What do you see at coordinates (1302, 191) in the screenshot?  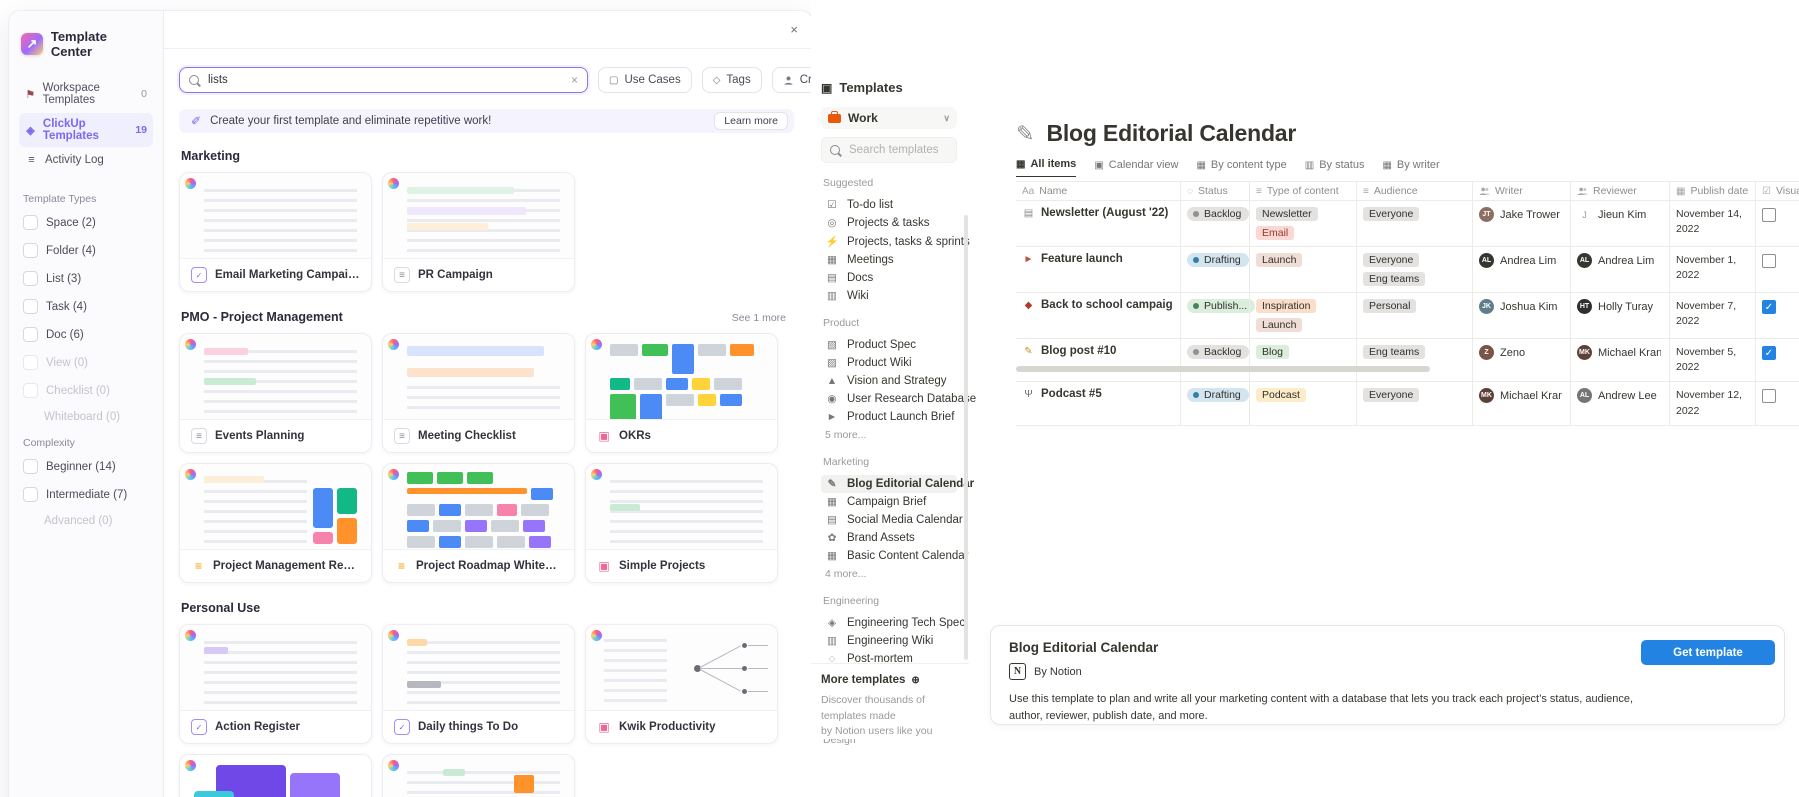 I see `col-type: Type of content` at bounding box center [1302, 191].